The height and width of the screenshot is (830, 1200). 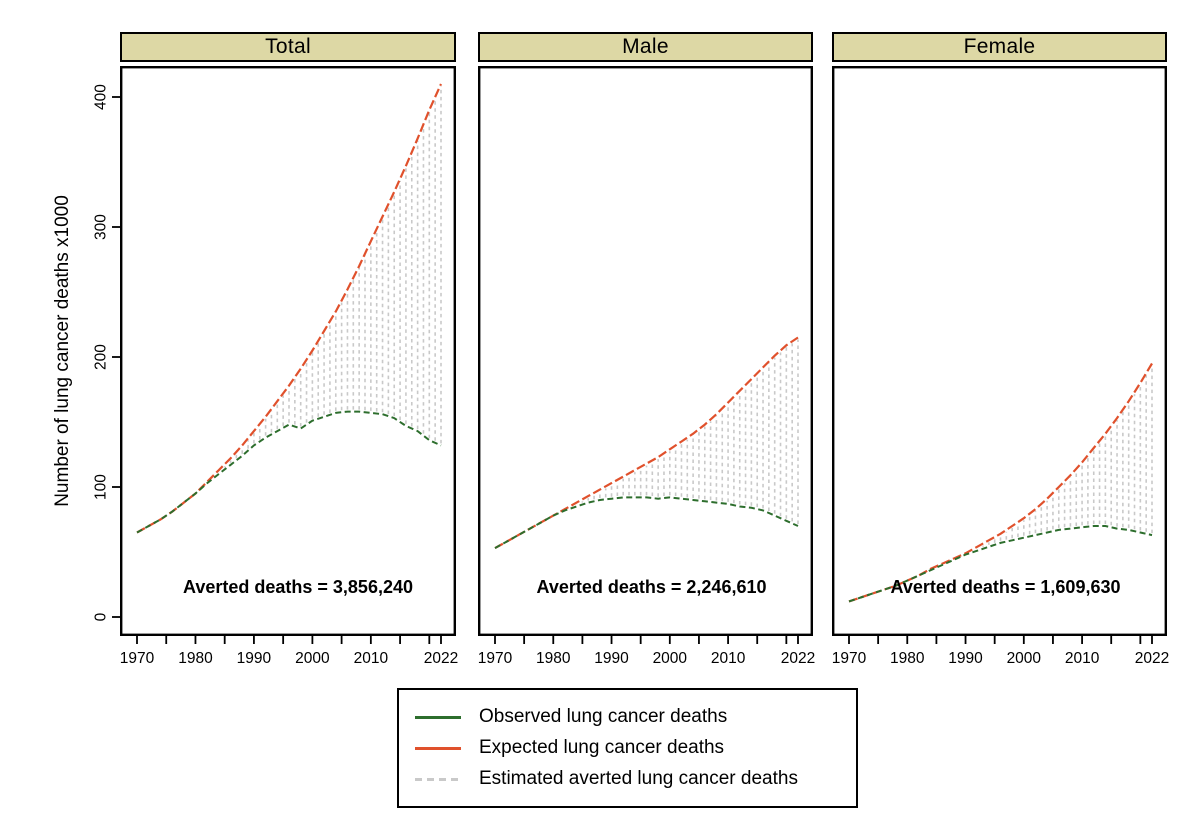 I want to click on y-tick-label: 200, so click(x=101, y=357).